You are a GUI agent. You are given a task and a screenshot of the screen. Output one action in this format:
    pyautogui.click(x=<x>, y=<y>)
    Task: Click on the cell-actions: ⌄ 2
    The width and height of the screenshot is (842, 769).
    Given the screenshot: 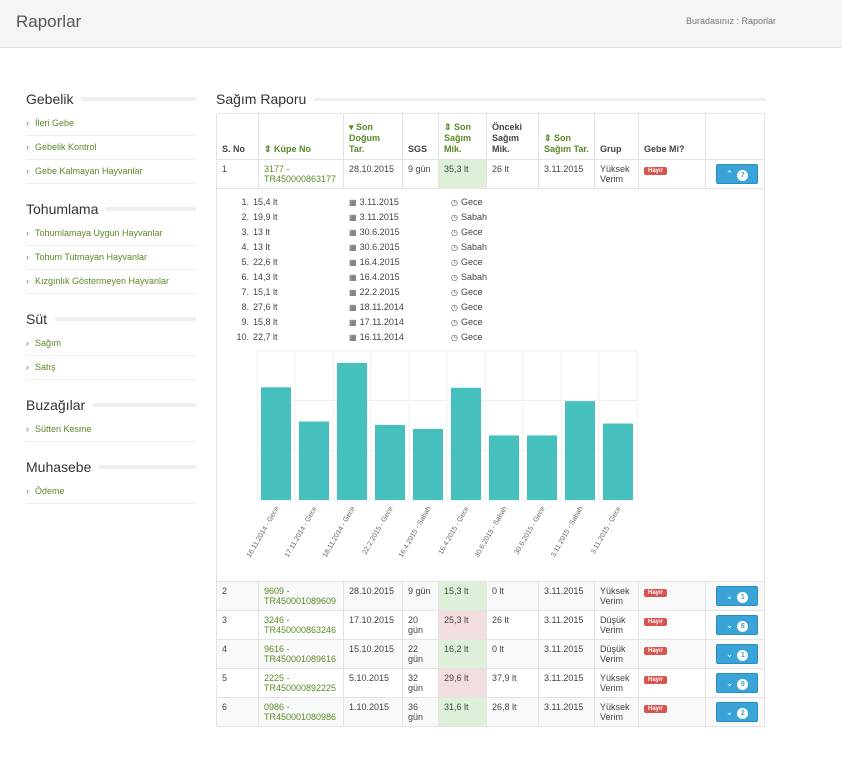 What is the action you would take?
    pyautogui.click(x=735, y=712)
    